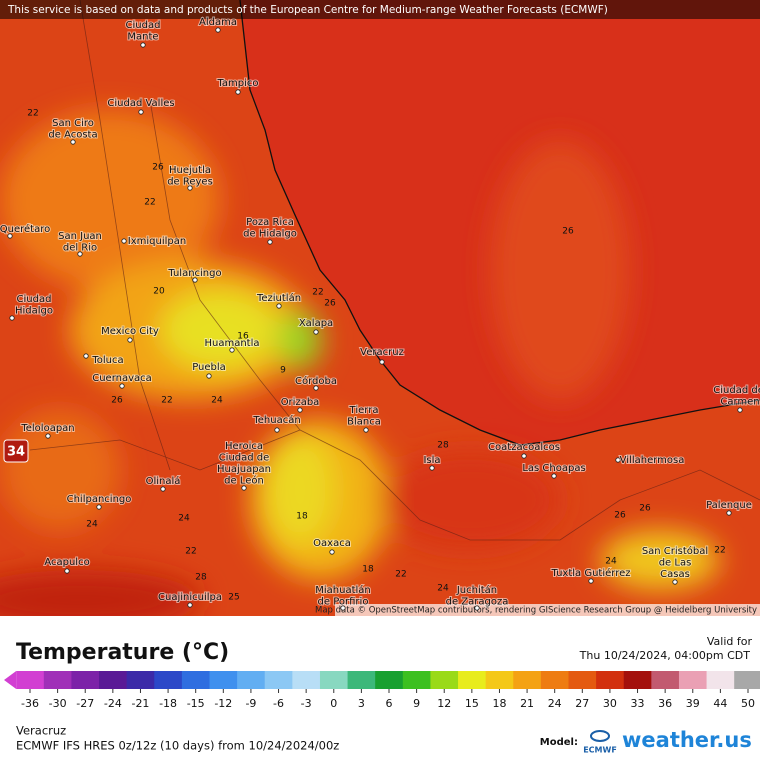  I want to click on city-label: Tierra, so click(364, 410).